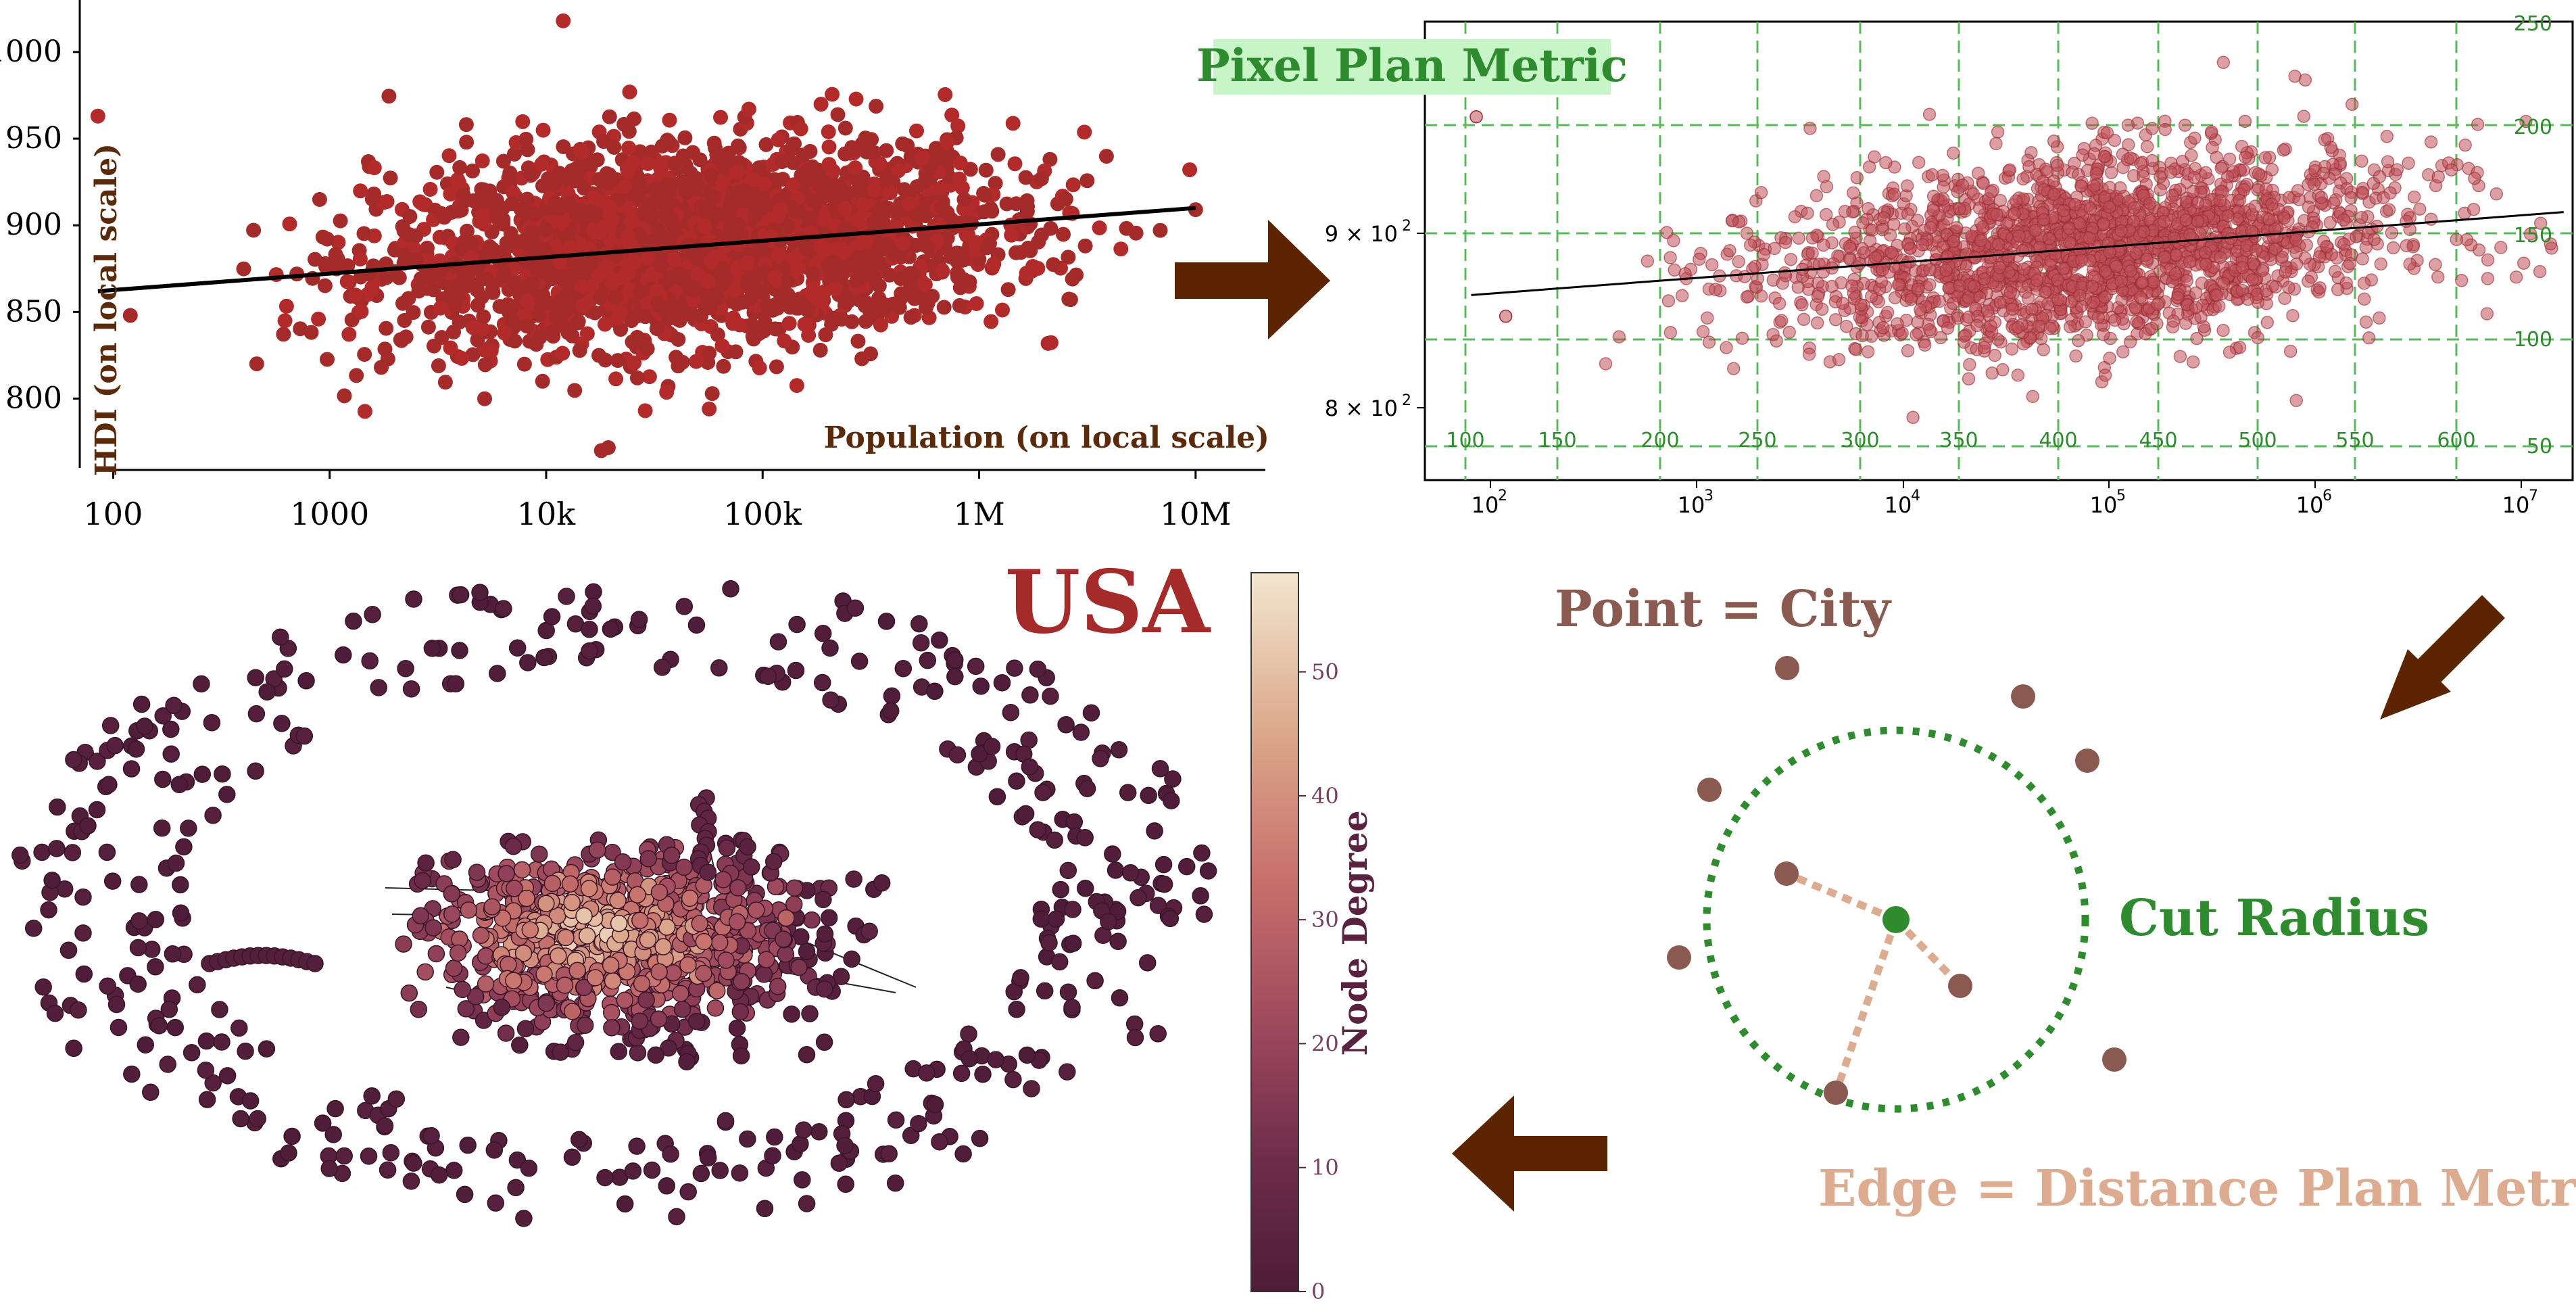 The height and width of the screenshot is (1303, 2576). What do you see at coordinates (1529, 1153) in the screenshot?
I see `arrow-left-icon` at bounding box center [1529, 1153].